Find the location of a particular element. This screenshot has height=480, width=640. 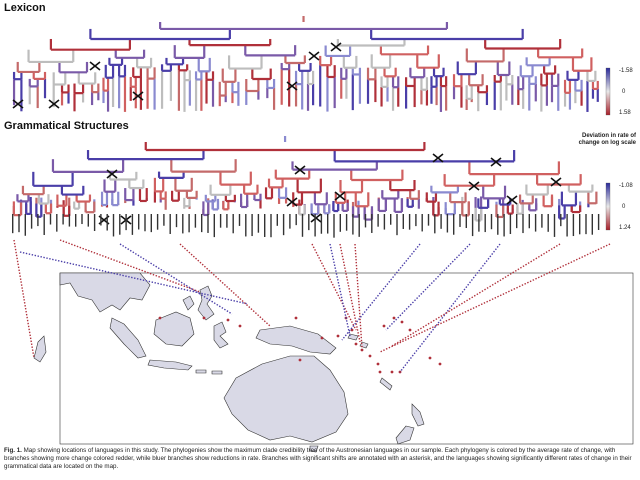

grammar-scale-top-label: -1.08 is located at coordinates (626, 186).